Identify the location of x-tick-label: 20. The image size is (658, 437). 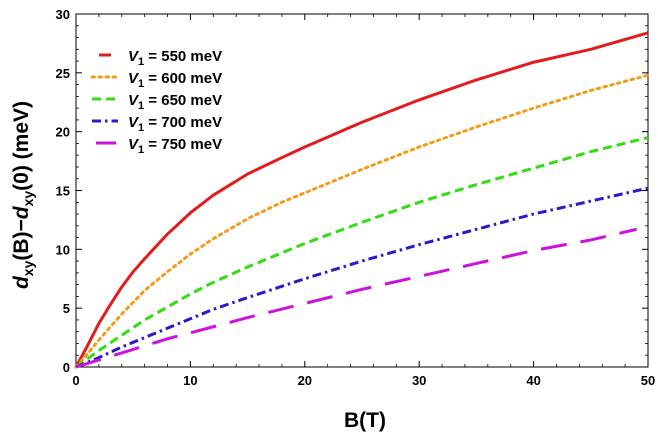
(305, 380).